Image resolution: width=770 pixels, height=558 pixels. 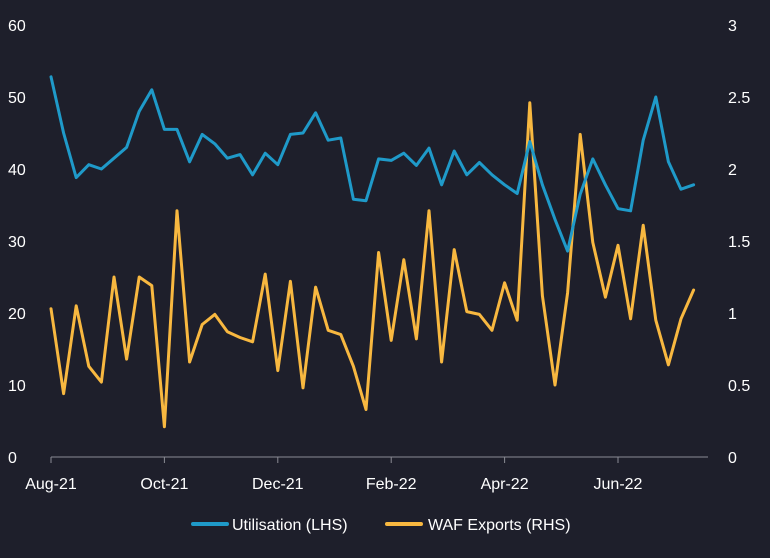 I want to click on x-axis: Aug-21 Oct-21 Dec-21 Feb-22 Apr-22 Jun-22, so click(x=366, y=474).